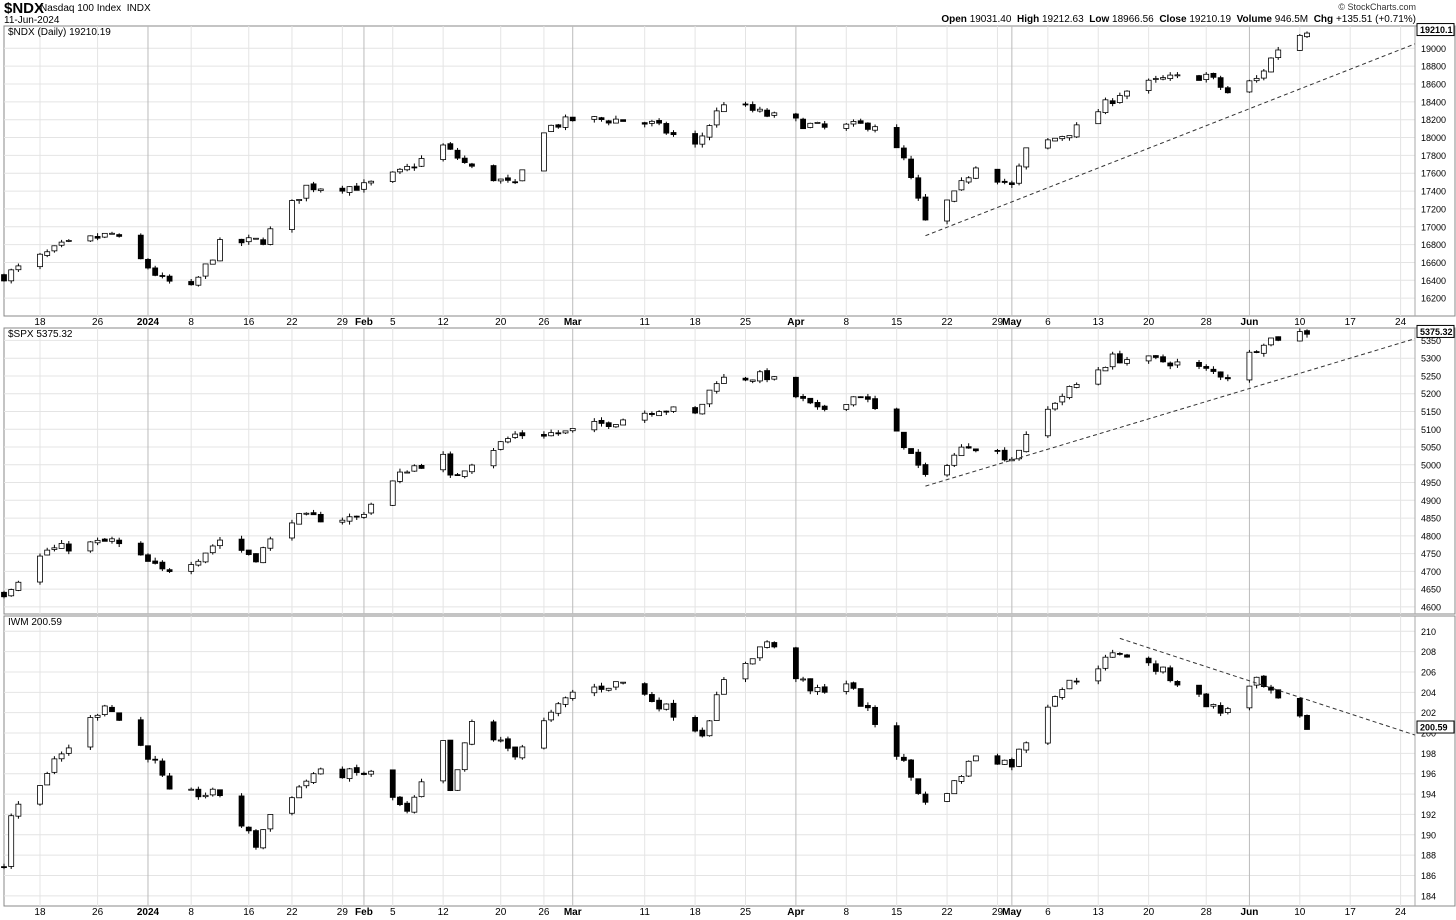  What do you see at coordinates (32, 20) in the screenshot?
I see `chart-date: 11-Jun-2024` at bounding box center [32, 20].